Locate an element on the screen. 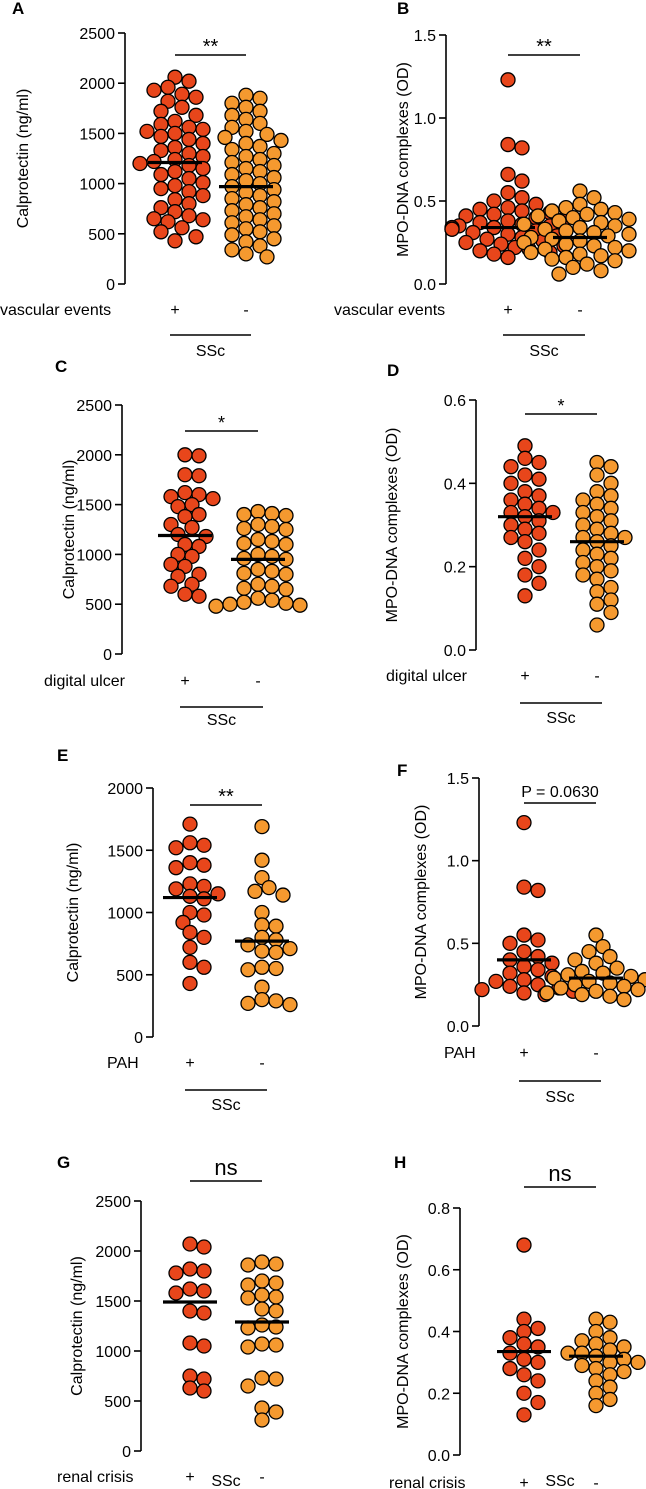 This screenshot has height=1489, width=646. group-label: + is located at coordinates (523, 1482).